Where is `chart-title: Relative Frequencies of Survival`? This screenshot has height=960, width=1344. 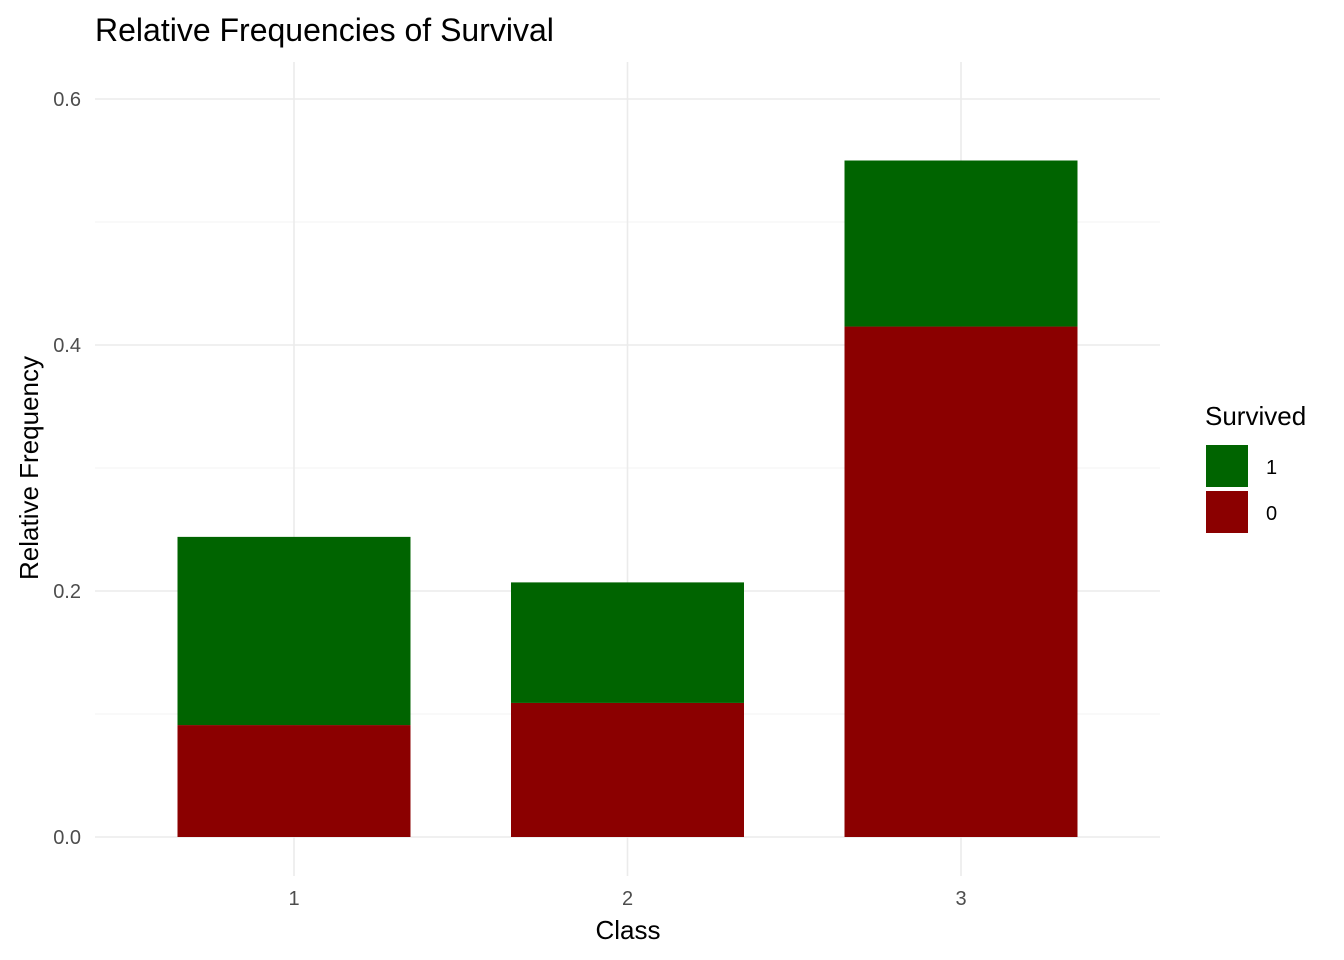
chart-title: Relative Frequencies of Survival is located at coordinates (324, 30).